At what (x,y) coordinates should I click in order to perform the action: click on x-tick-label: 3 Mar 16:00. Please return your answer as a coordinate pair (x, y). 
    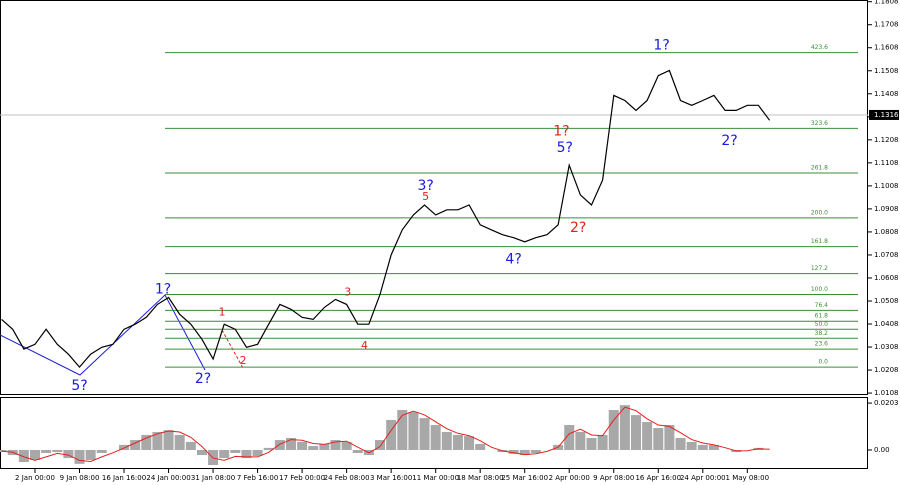
    Looking at the image, I should click on (391, 478).